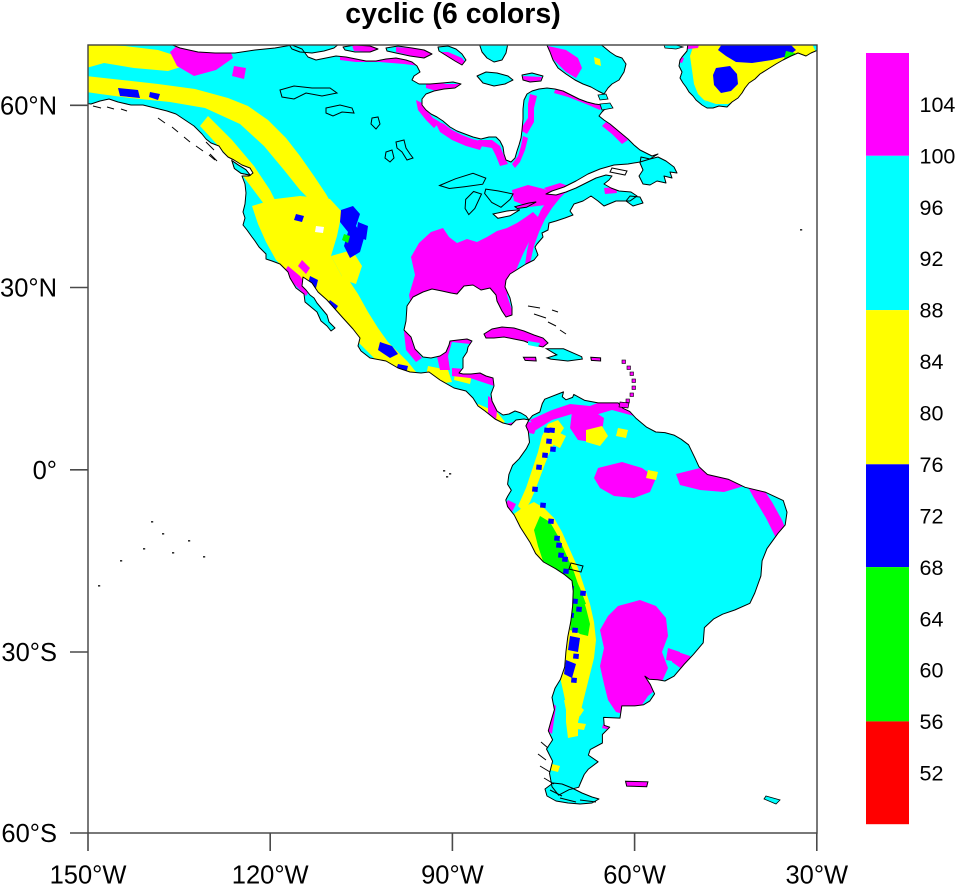 The image size is (956, 888). Describe the element at coordinates (28, 289) in the screenshot. I see `svg-text: 30°N` at that location.